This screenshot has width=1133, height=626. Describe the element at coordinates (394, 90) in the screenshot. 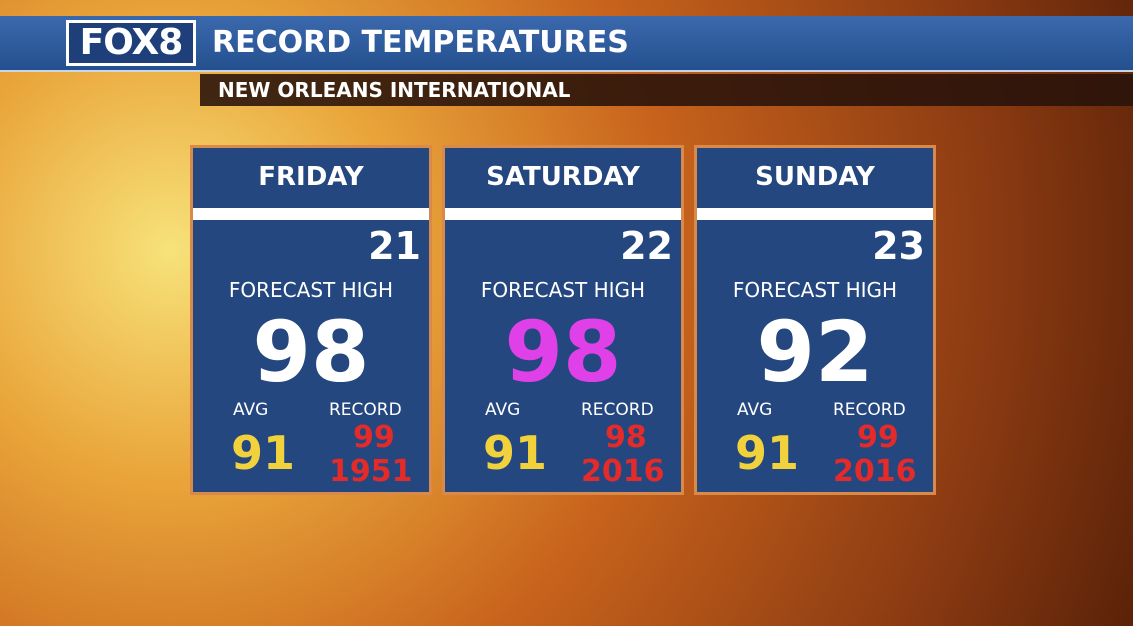

I see `subtitle: NEW ORLEANS INTERNATIONAL` at that location.